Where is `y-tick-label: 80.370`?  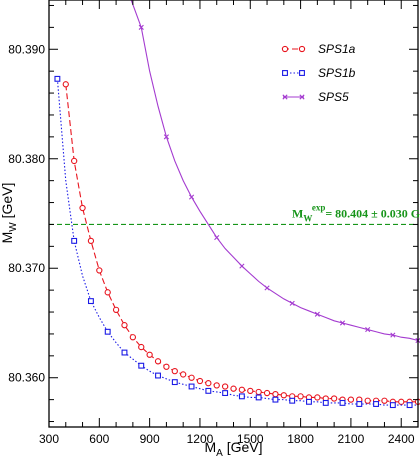
y-tick-label: 80.370 is located at coordinates (26, 268).